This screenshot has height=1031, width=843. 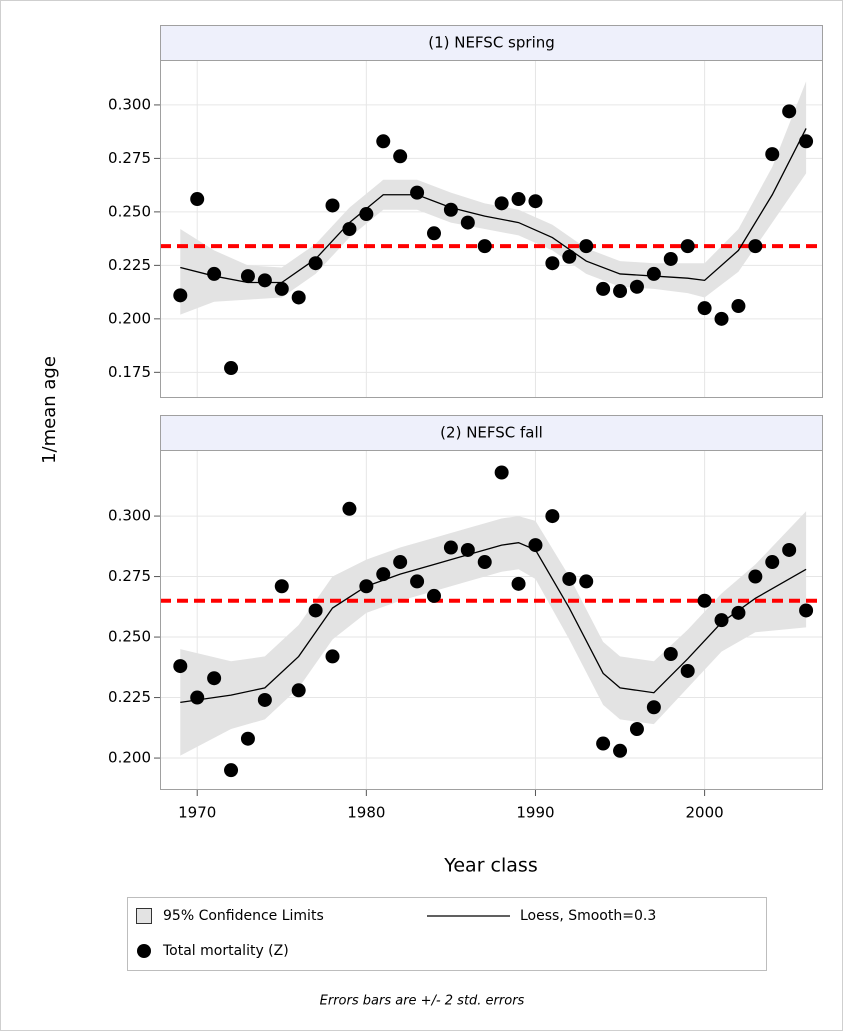 What do you see at coordinates (49, 410) in the screenshot?
I see `y-axis-label: 1/mean age` at bounding box center [49, 410].